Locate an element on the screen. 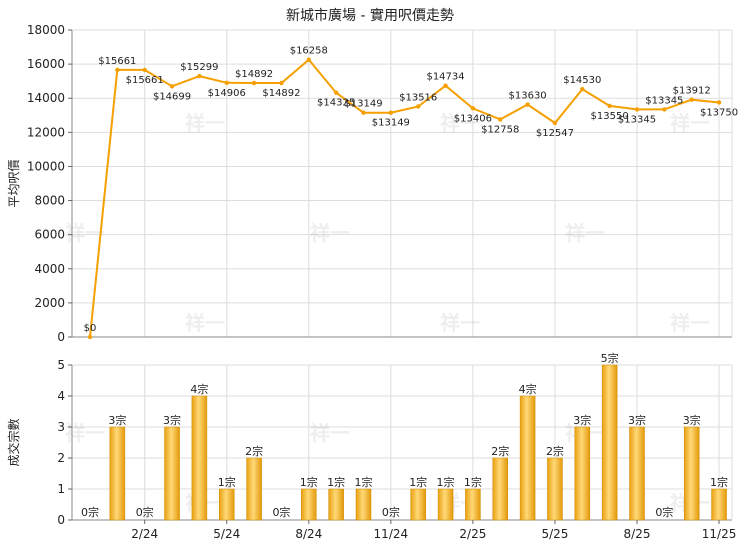  price-point-label: $14892 is located at coordinates (254, 74).